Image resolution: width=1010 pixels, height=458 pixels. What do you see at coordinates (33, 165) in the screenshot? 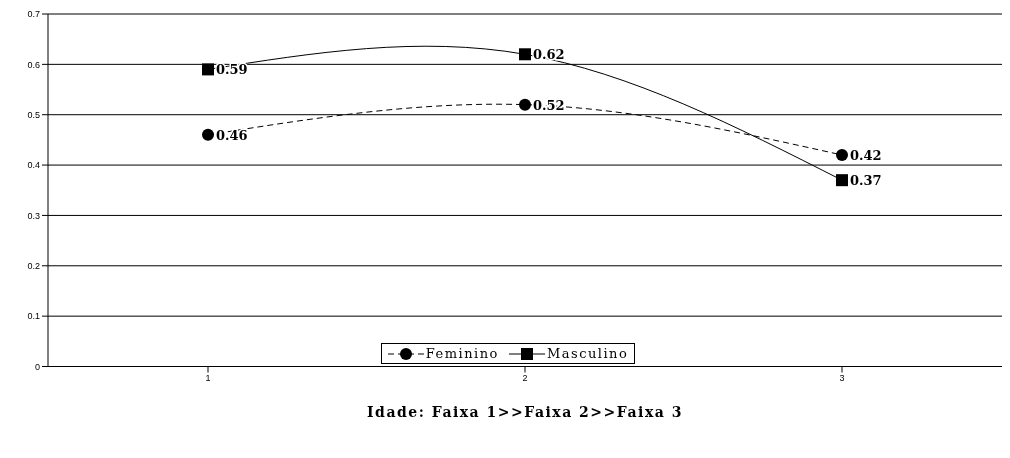
I see `y-tick-label: 0.4` at bounding box center [33, 165].